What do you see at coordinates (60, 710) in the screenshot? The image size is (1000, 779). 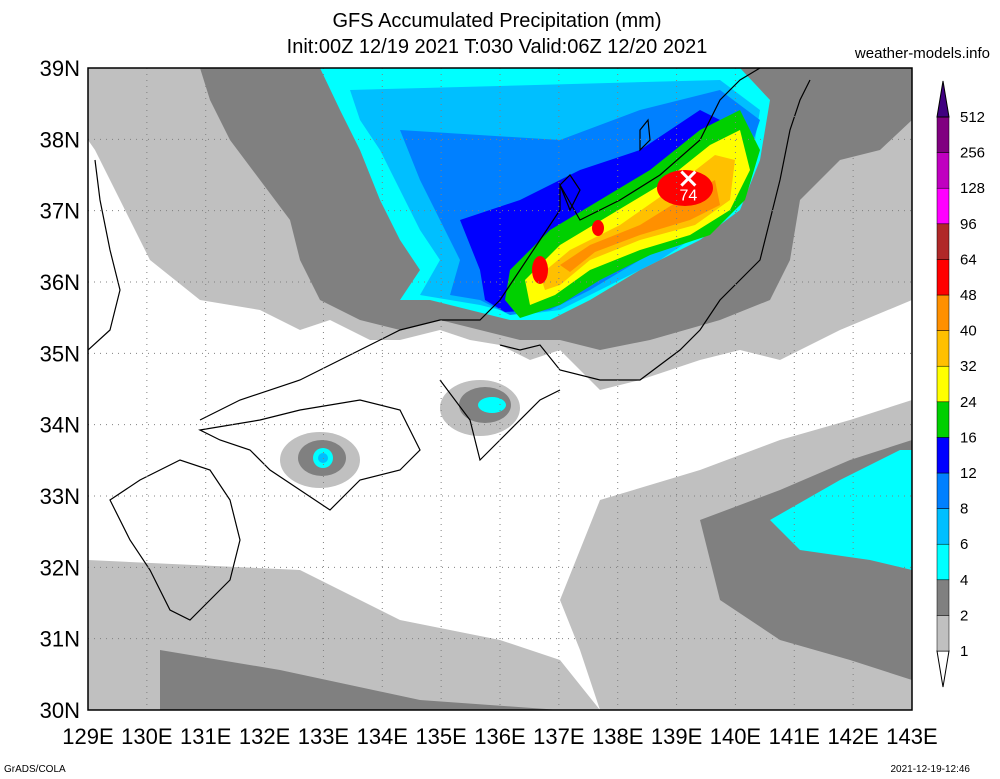 I see `lat-tick-label: 30N` at bounding box center [60, 710].